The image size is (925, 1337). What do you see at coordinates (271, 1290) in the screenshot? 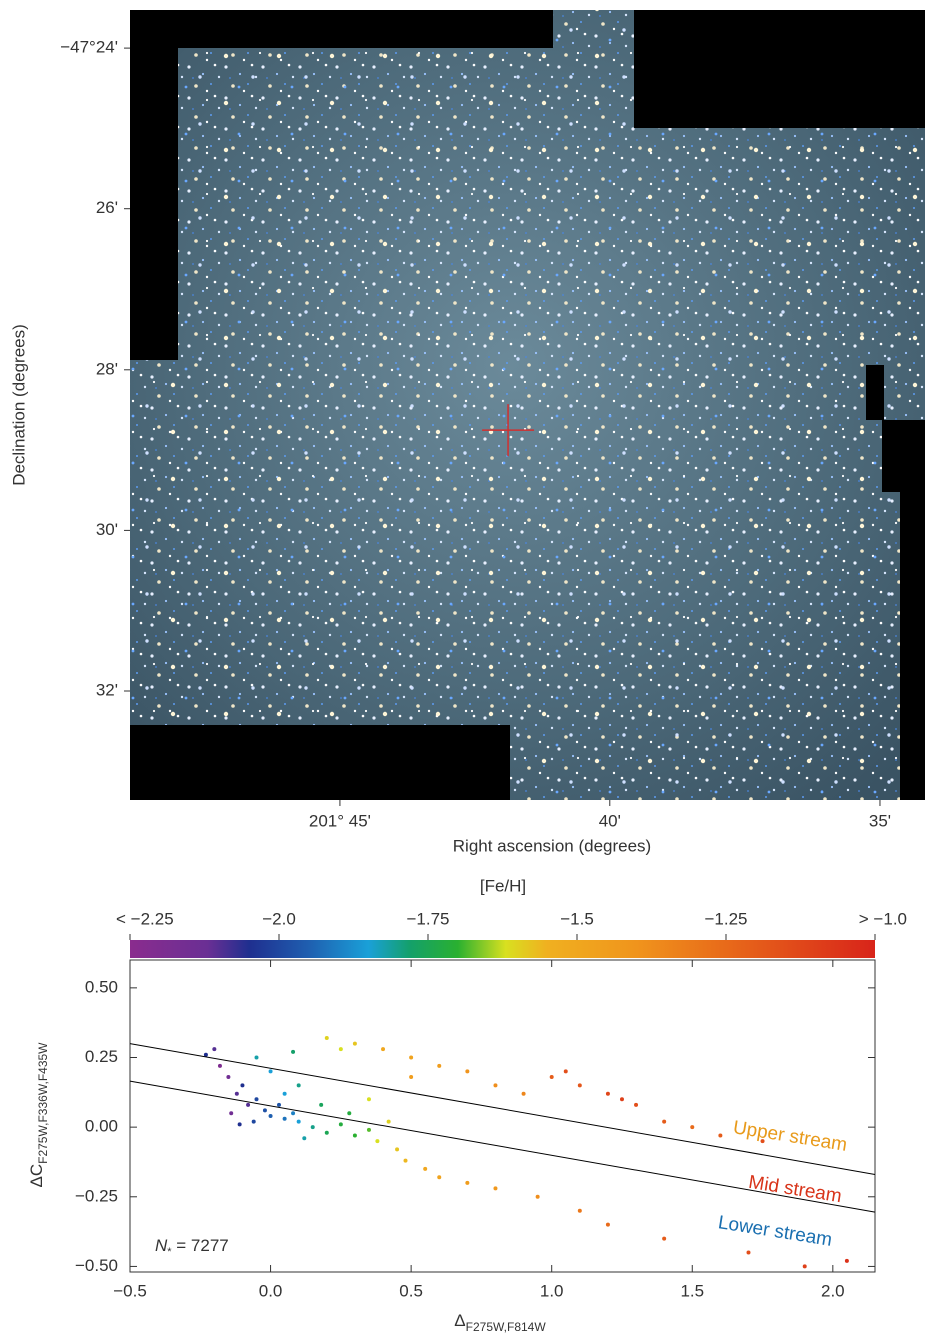
I see `x-tick-label: 0.0` at bounding box center [271, 1290].